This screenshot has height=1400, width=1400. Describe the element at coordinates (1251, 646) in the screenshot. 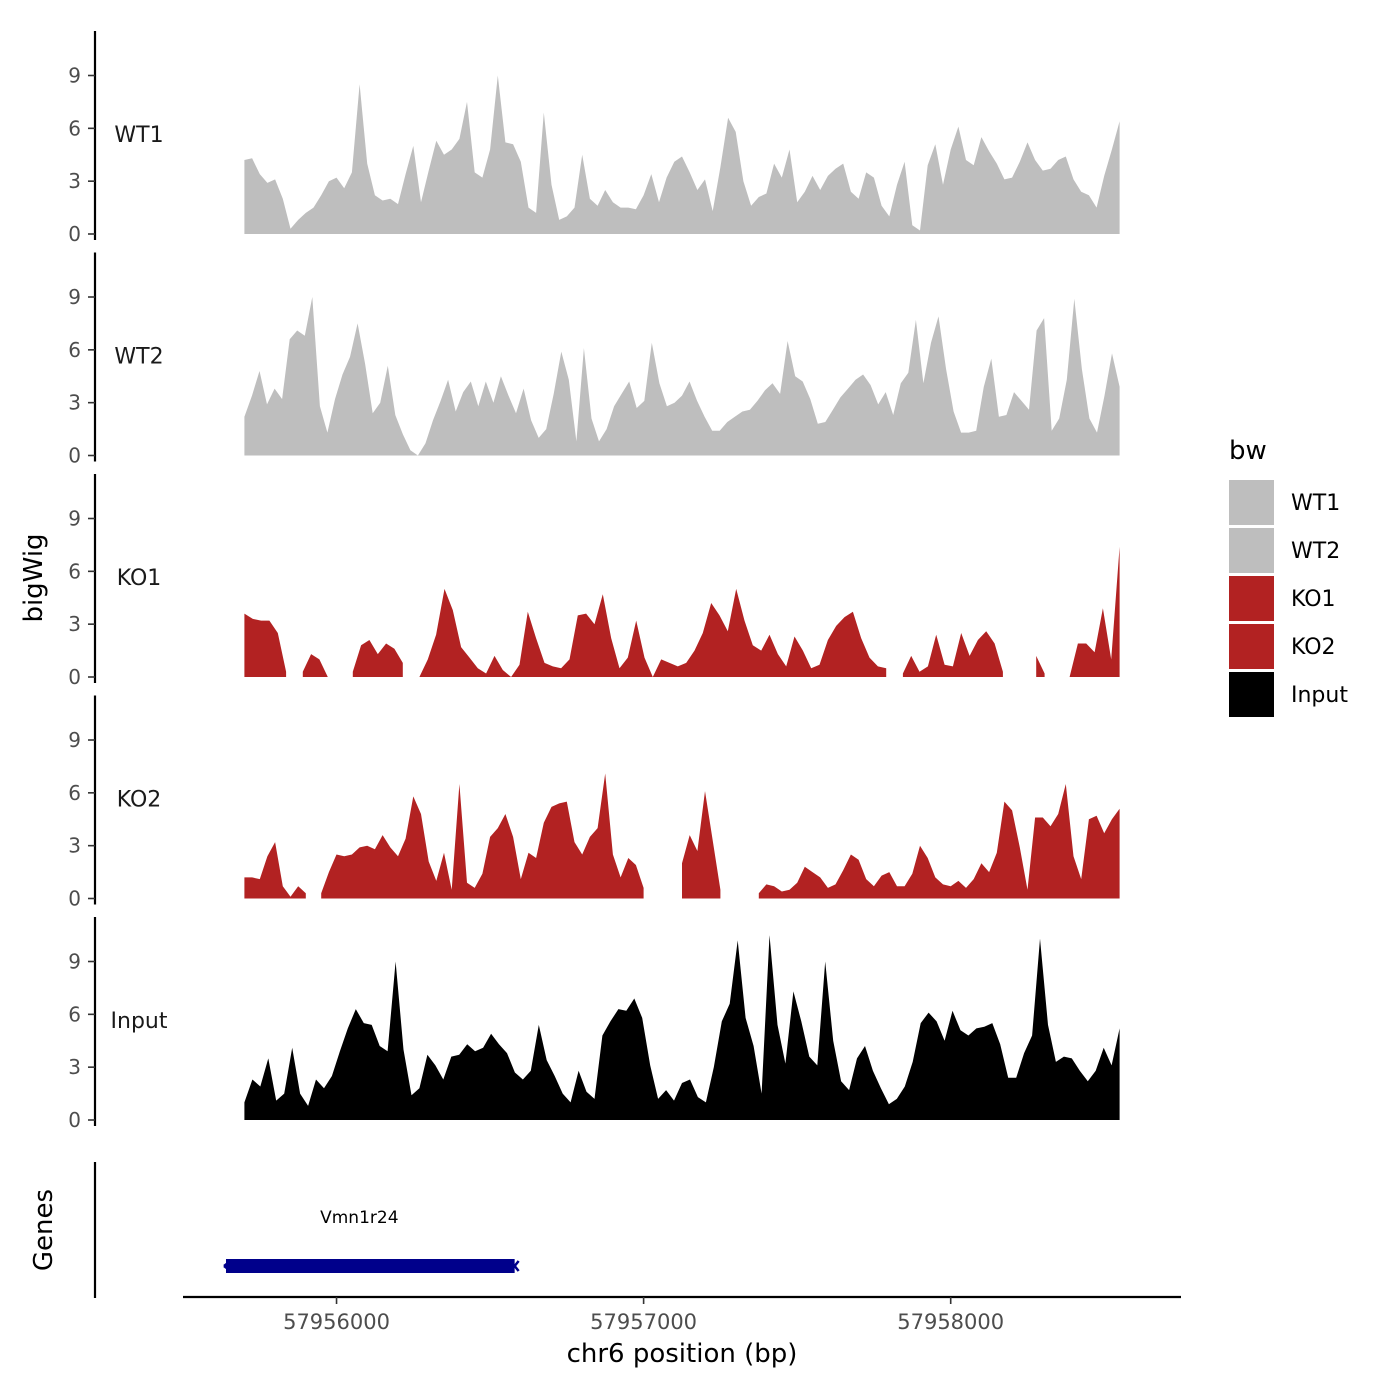

I see `legend-key-ko2` at that location.